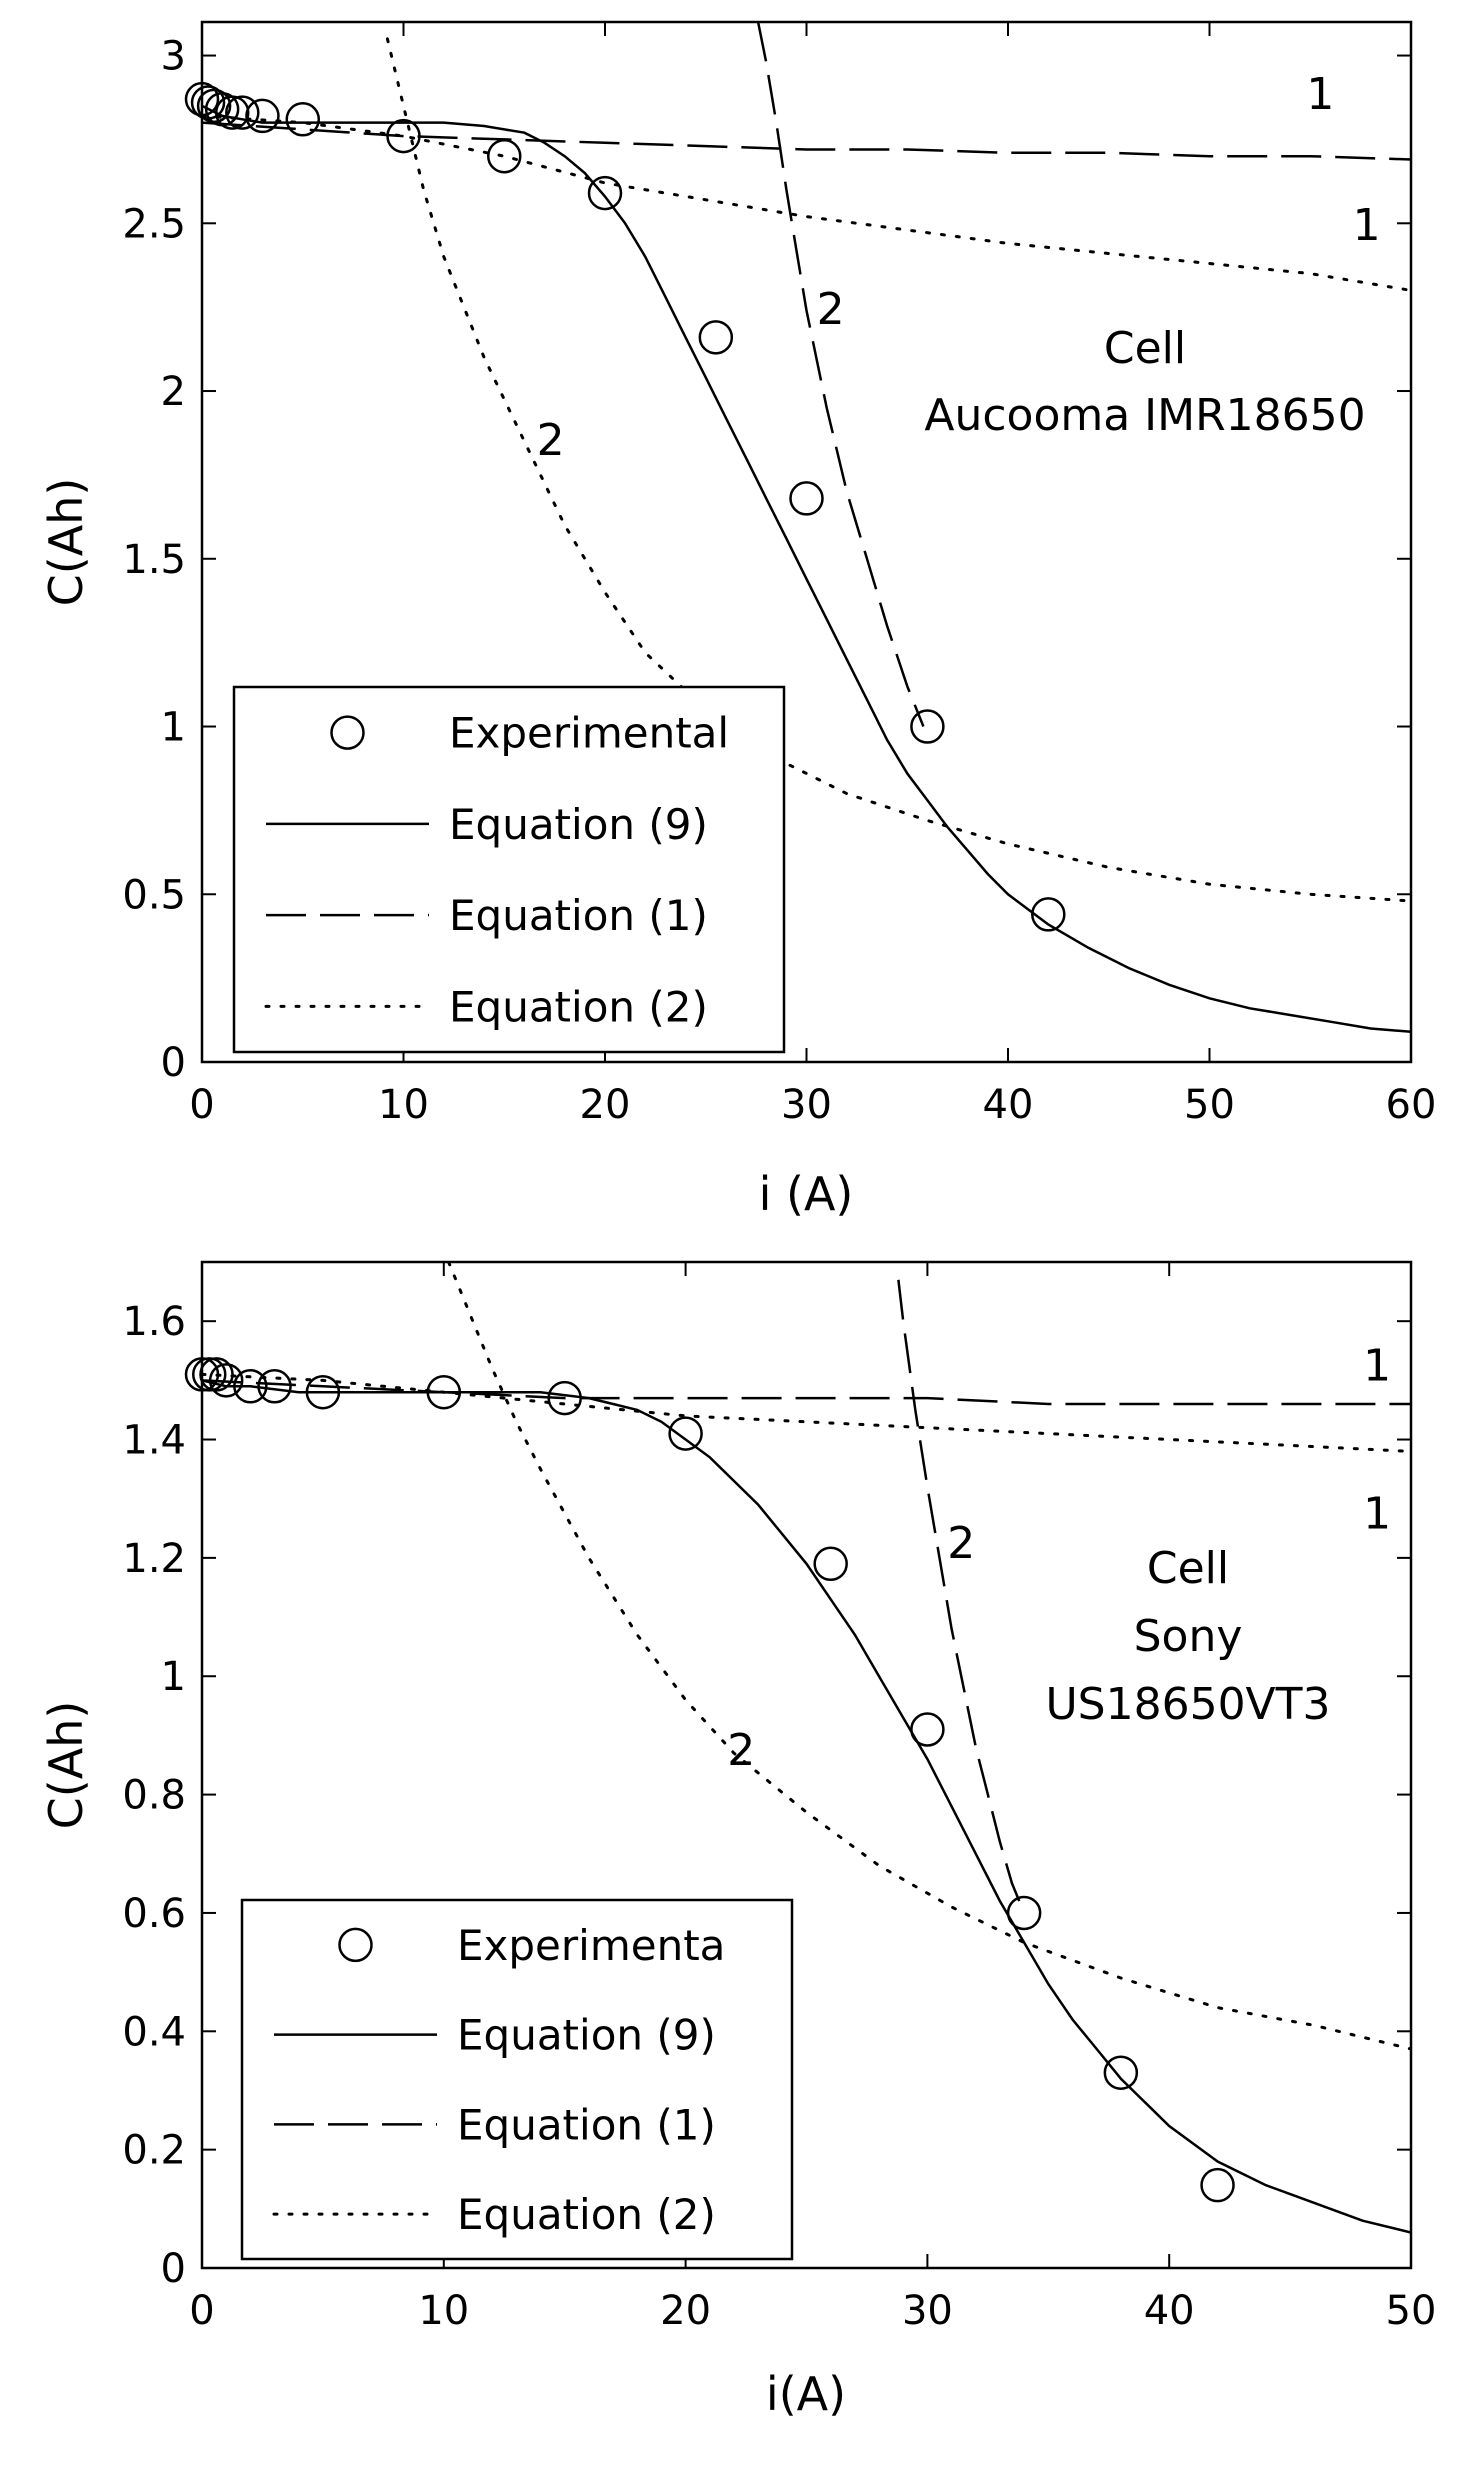 The height and width of the screenshot is (2474, 1458). What do you see at coordinates (154, 1559) in the screenshot?
I see `y-tick-label: 1.2` at bounding box center [154, 1559].